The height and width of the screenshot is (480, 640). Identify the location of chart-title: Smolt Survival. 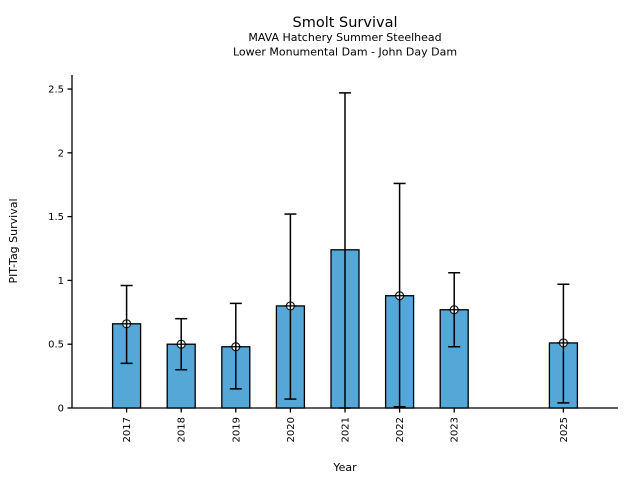
(345, 23).